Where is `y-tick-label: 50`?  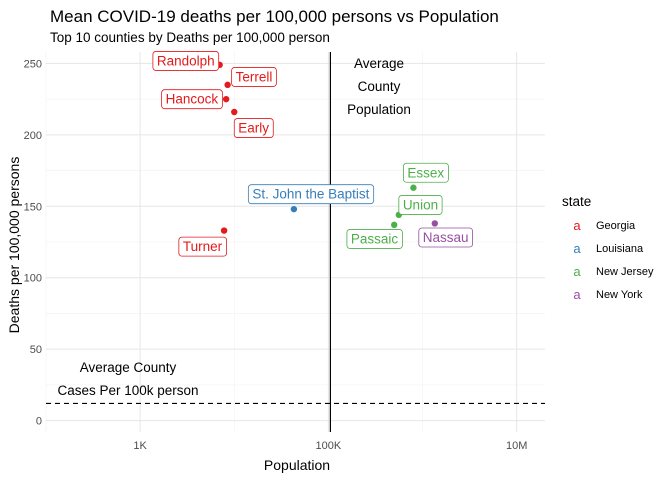 y-tick-label: 50 is located at coordinates (36, 350).